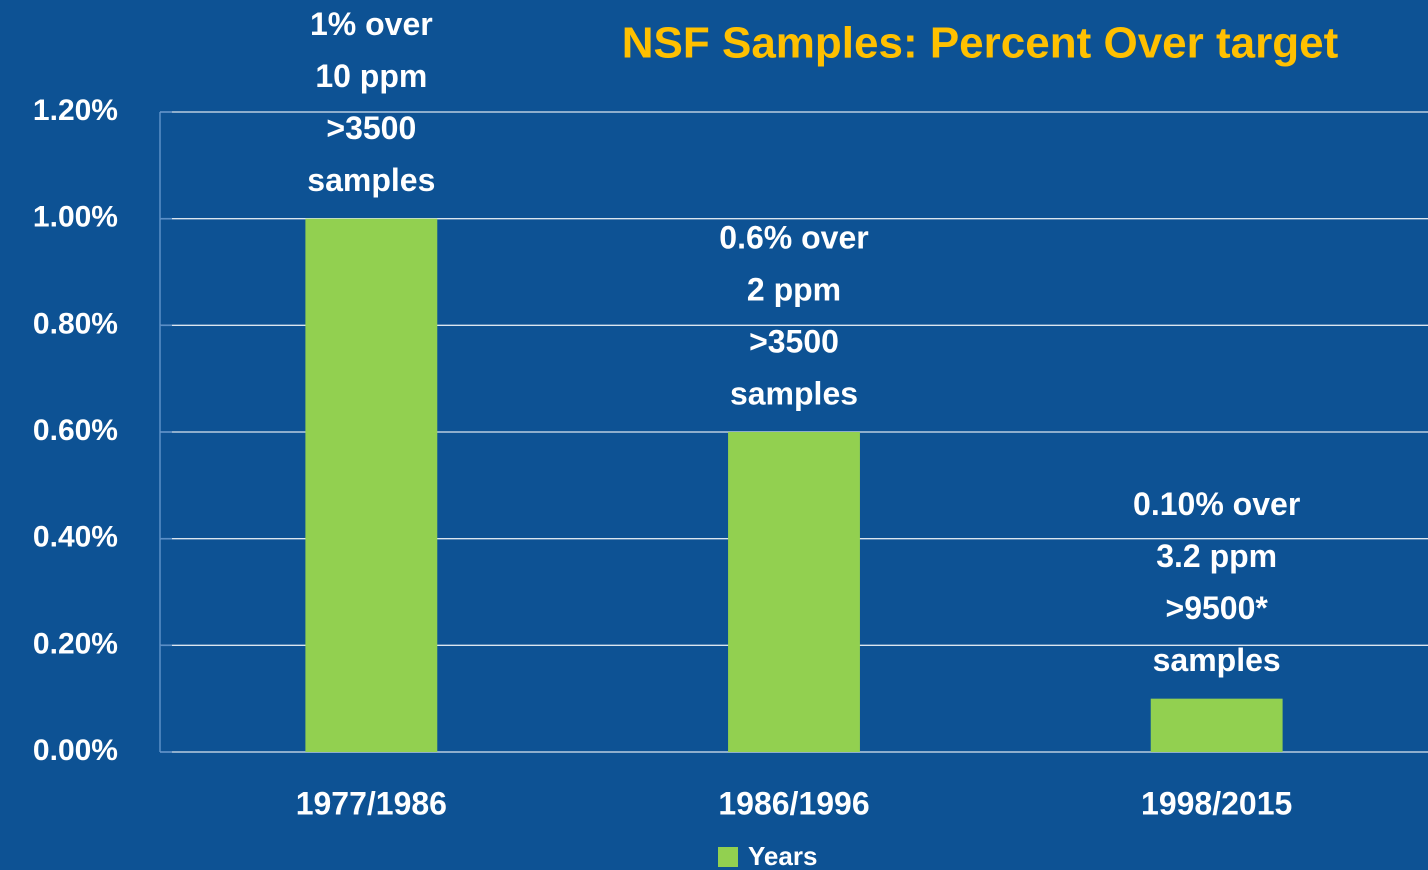 This screenshot has width=1428, height=870. Describe the element at coordinates (371, 76) in the screenshot. I see `data-annotation: 10 ppm` at that location.